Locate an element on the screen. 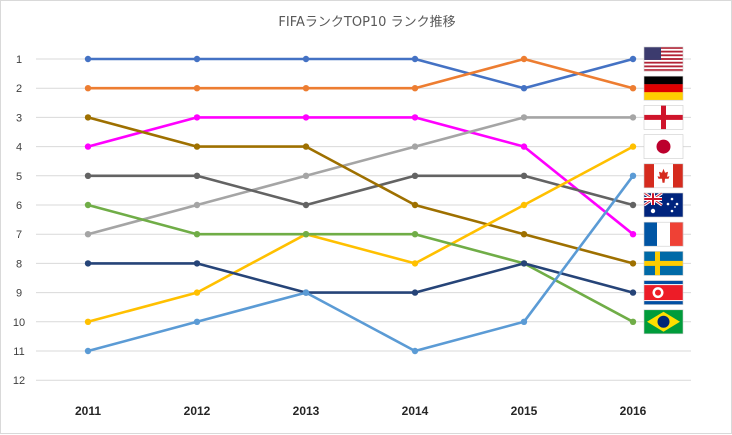 The image size is (732, 435). usa-flag is located at coordinates (663, 59).